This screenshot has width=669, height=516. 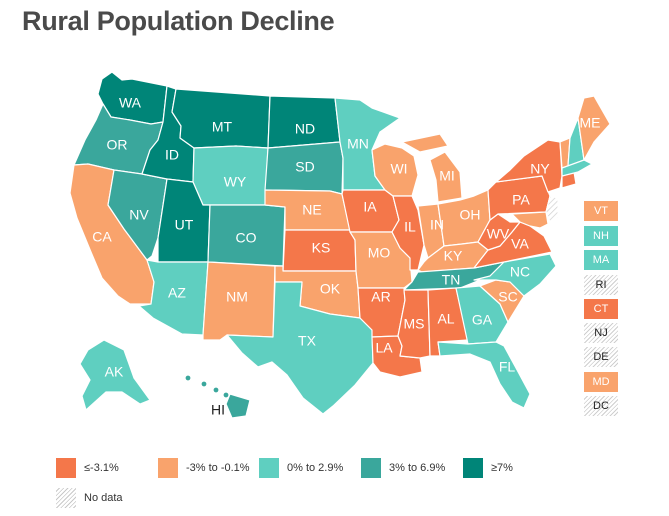 I want to click on state-CO, so click(x=246, y=235).